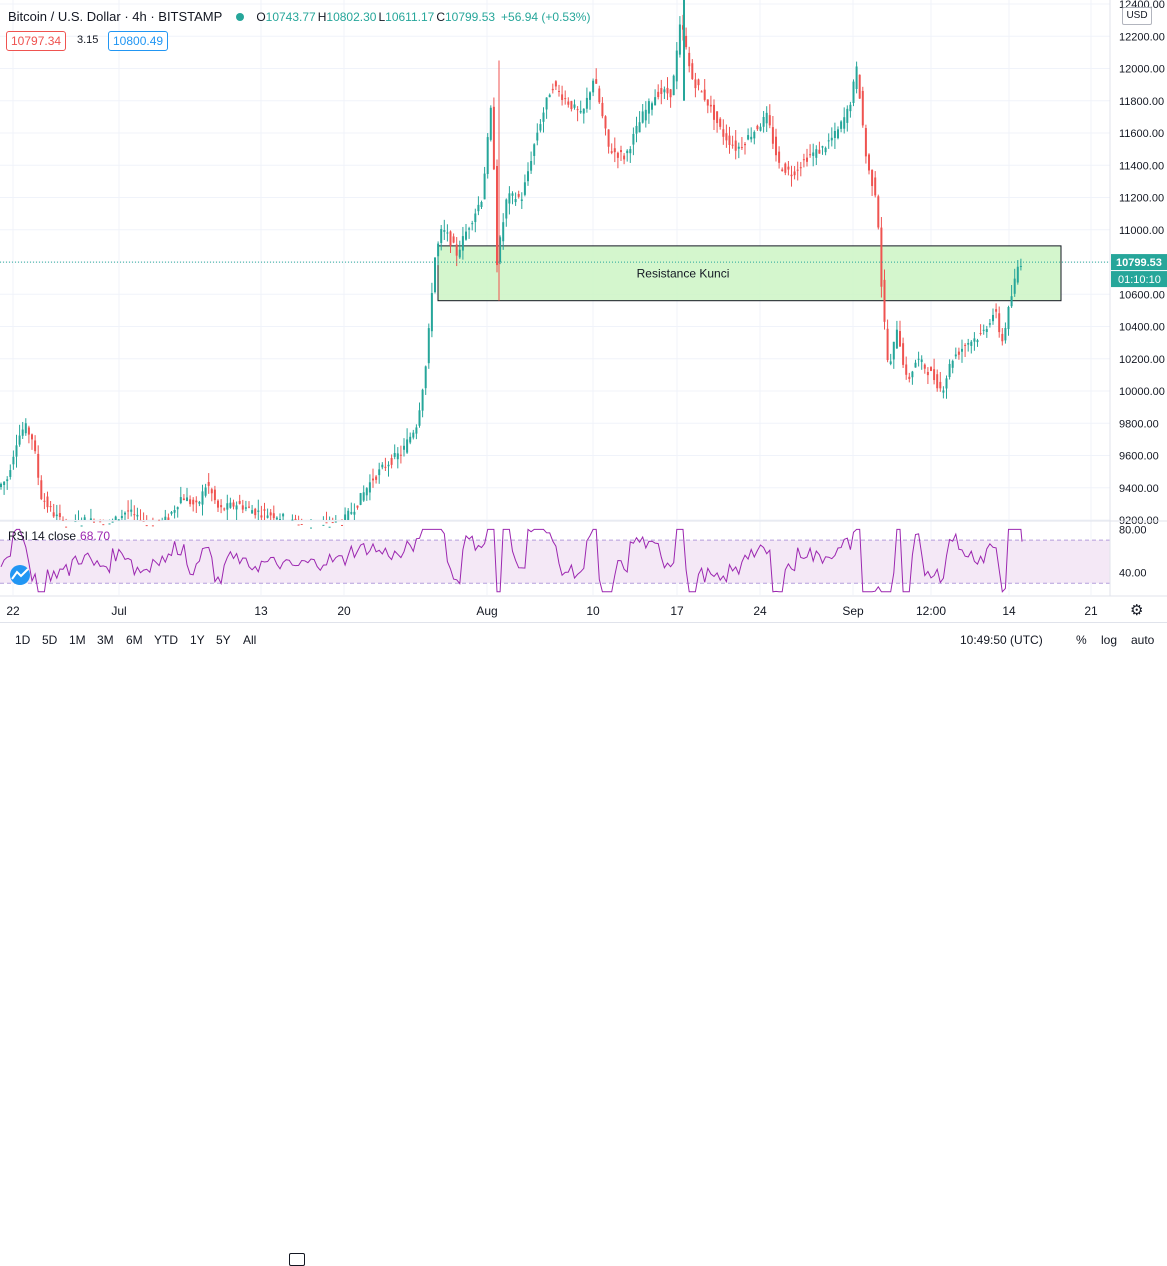  Describe the element at coordinates (1143, 640) in the screenshot. I see `auto-scale-button: auto` at that location.